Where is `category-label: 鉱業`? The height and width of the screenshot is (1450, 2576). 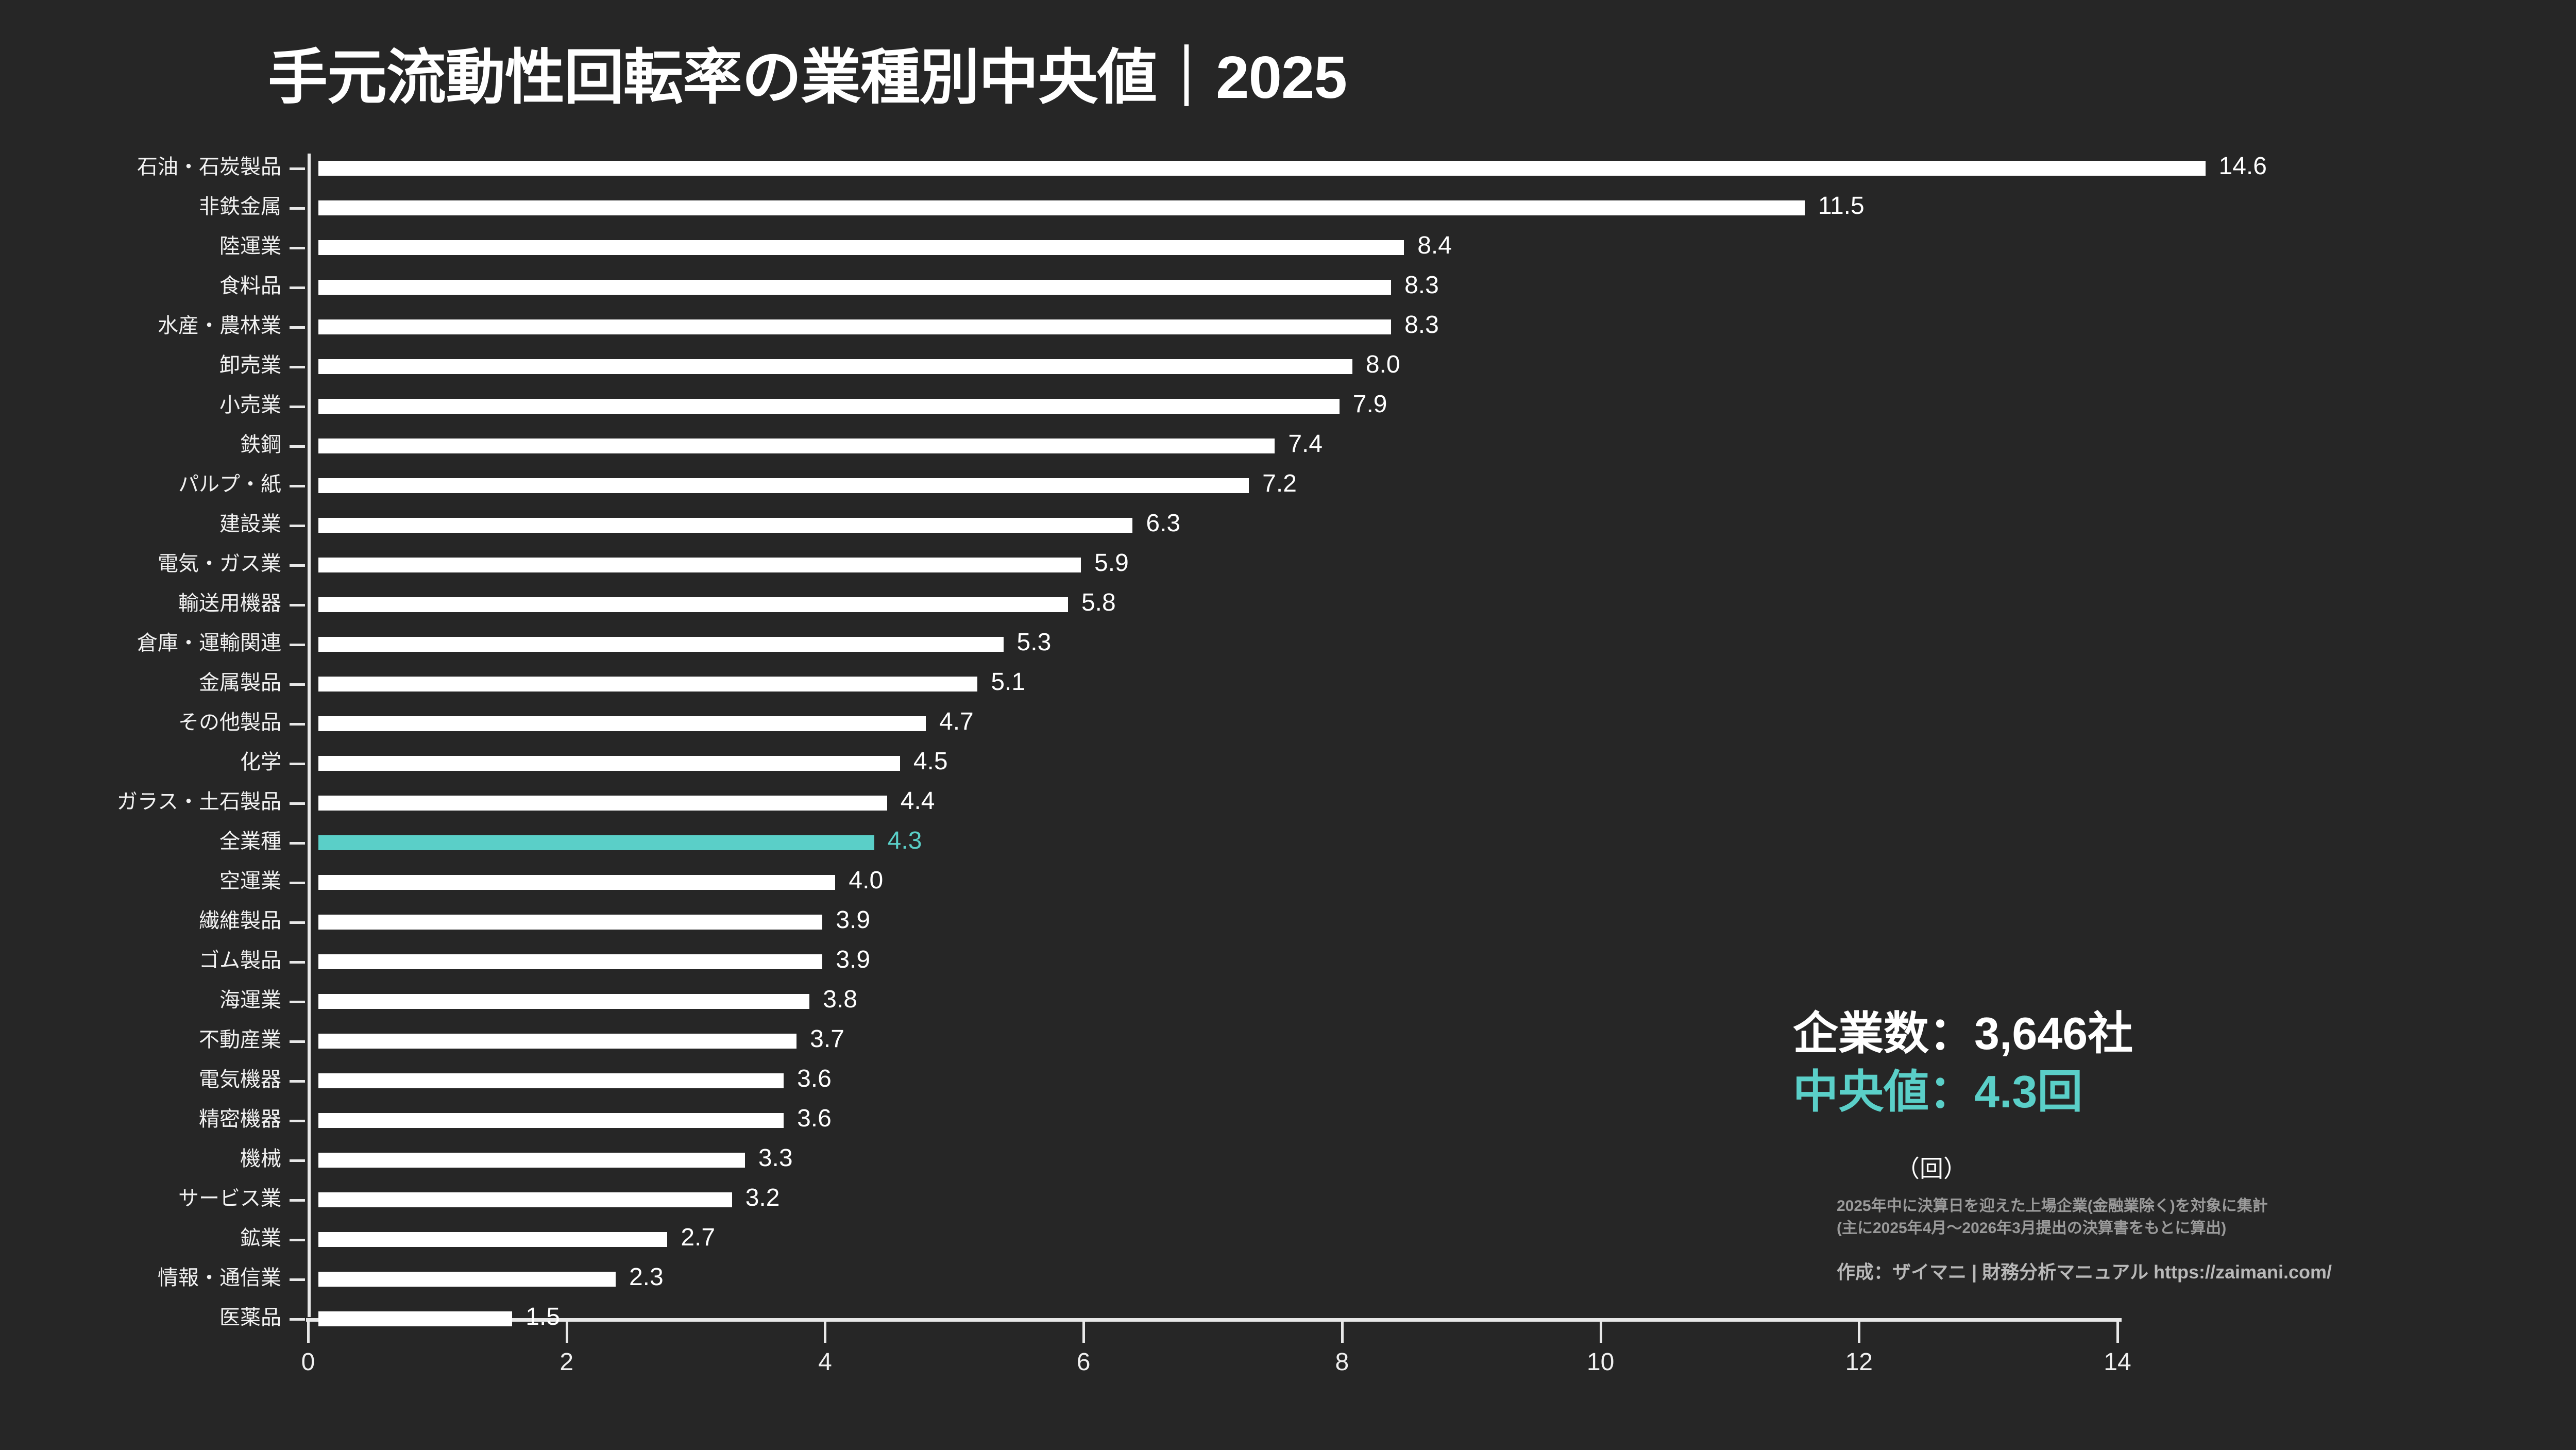
category-label: 鉱業 is located at coordinates (260, 1239).